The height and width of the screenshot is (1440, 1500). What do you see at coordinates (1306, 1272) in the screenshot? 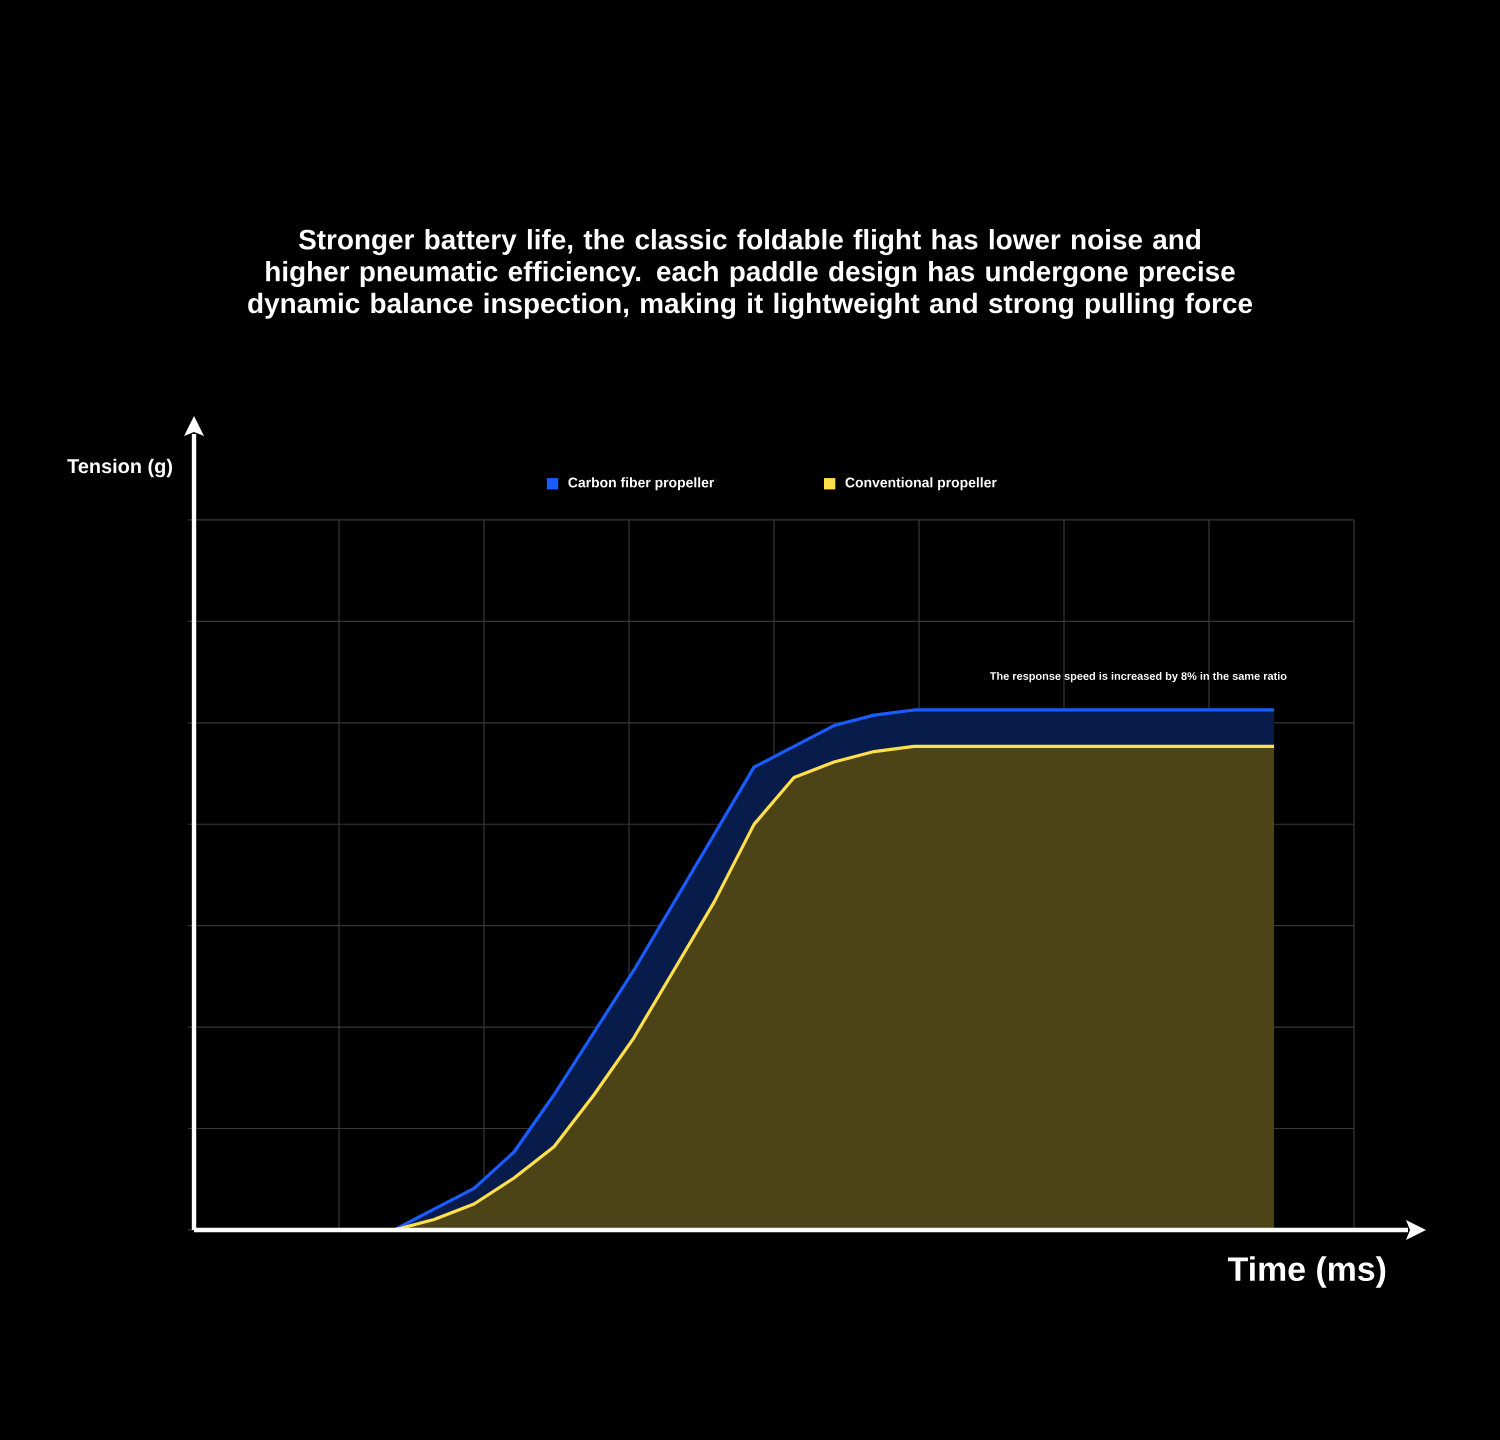
I see `x-axis-title: Time (ms)` at bounding box center [1306, 1272].